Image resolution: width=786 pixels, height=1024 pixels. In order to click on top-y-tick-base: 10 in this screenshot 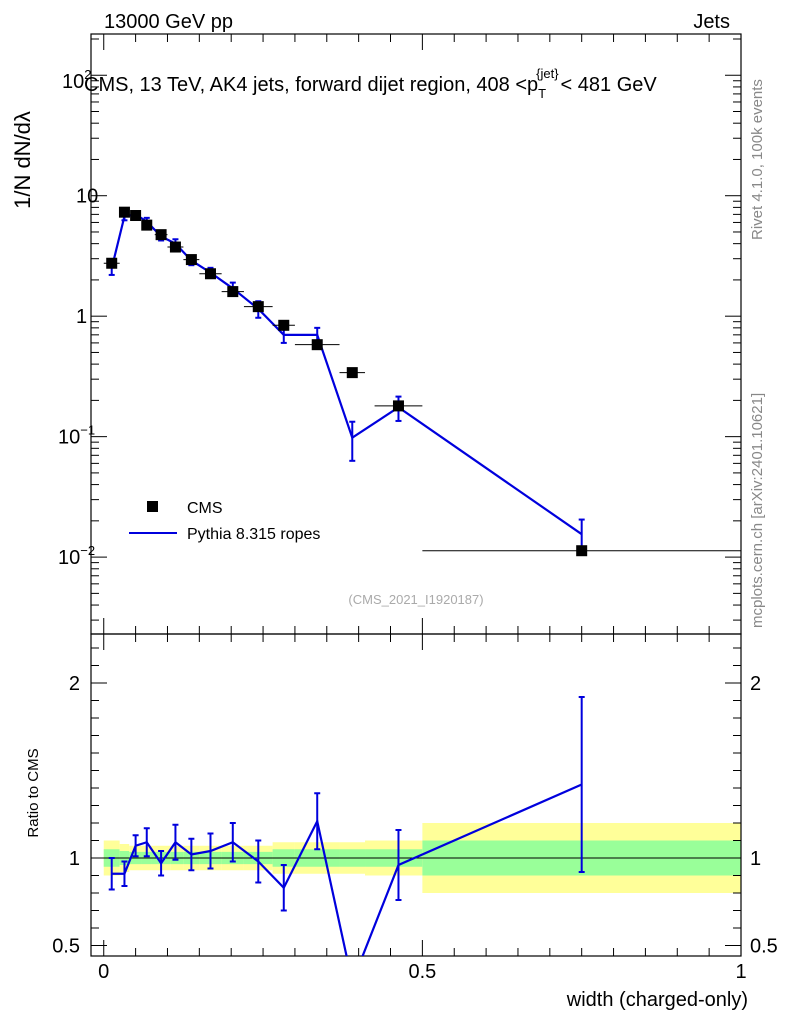, I will do `click(73, 82)`.